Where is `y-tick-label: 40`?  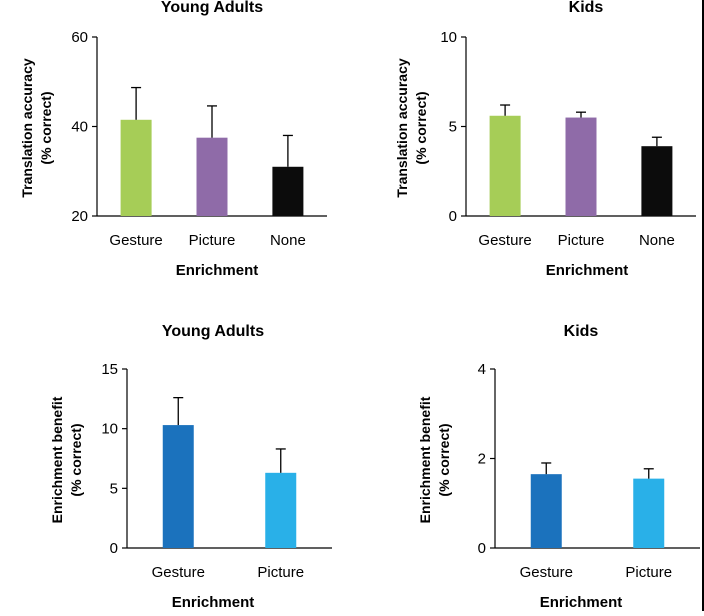 y-tick-label: 40 is located at coordinates (79, 127).